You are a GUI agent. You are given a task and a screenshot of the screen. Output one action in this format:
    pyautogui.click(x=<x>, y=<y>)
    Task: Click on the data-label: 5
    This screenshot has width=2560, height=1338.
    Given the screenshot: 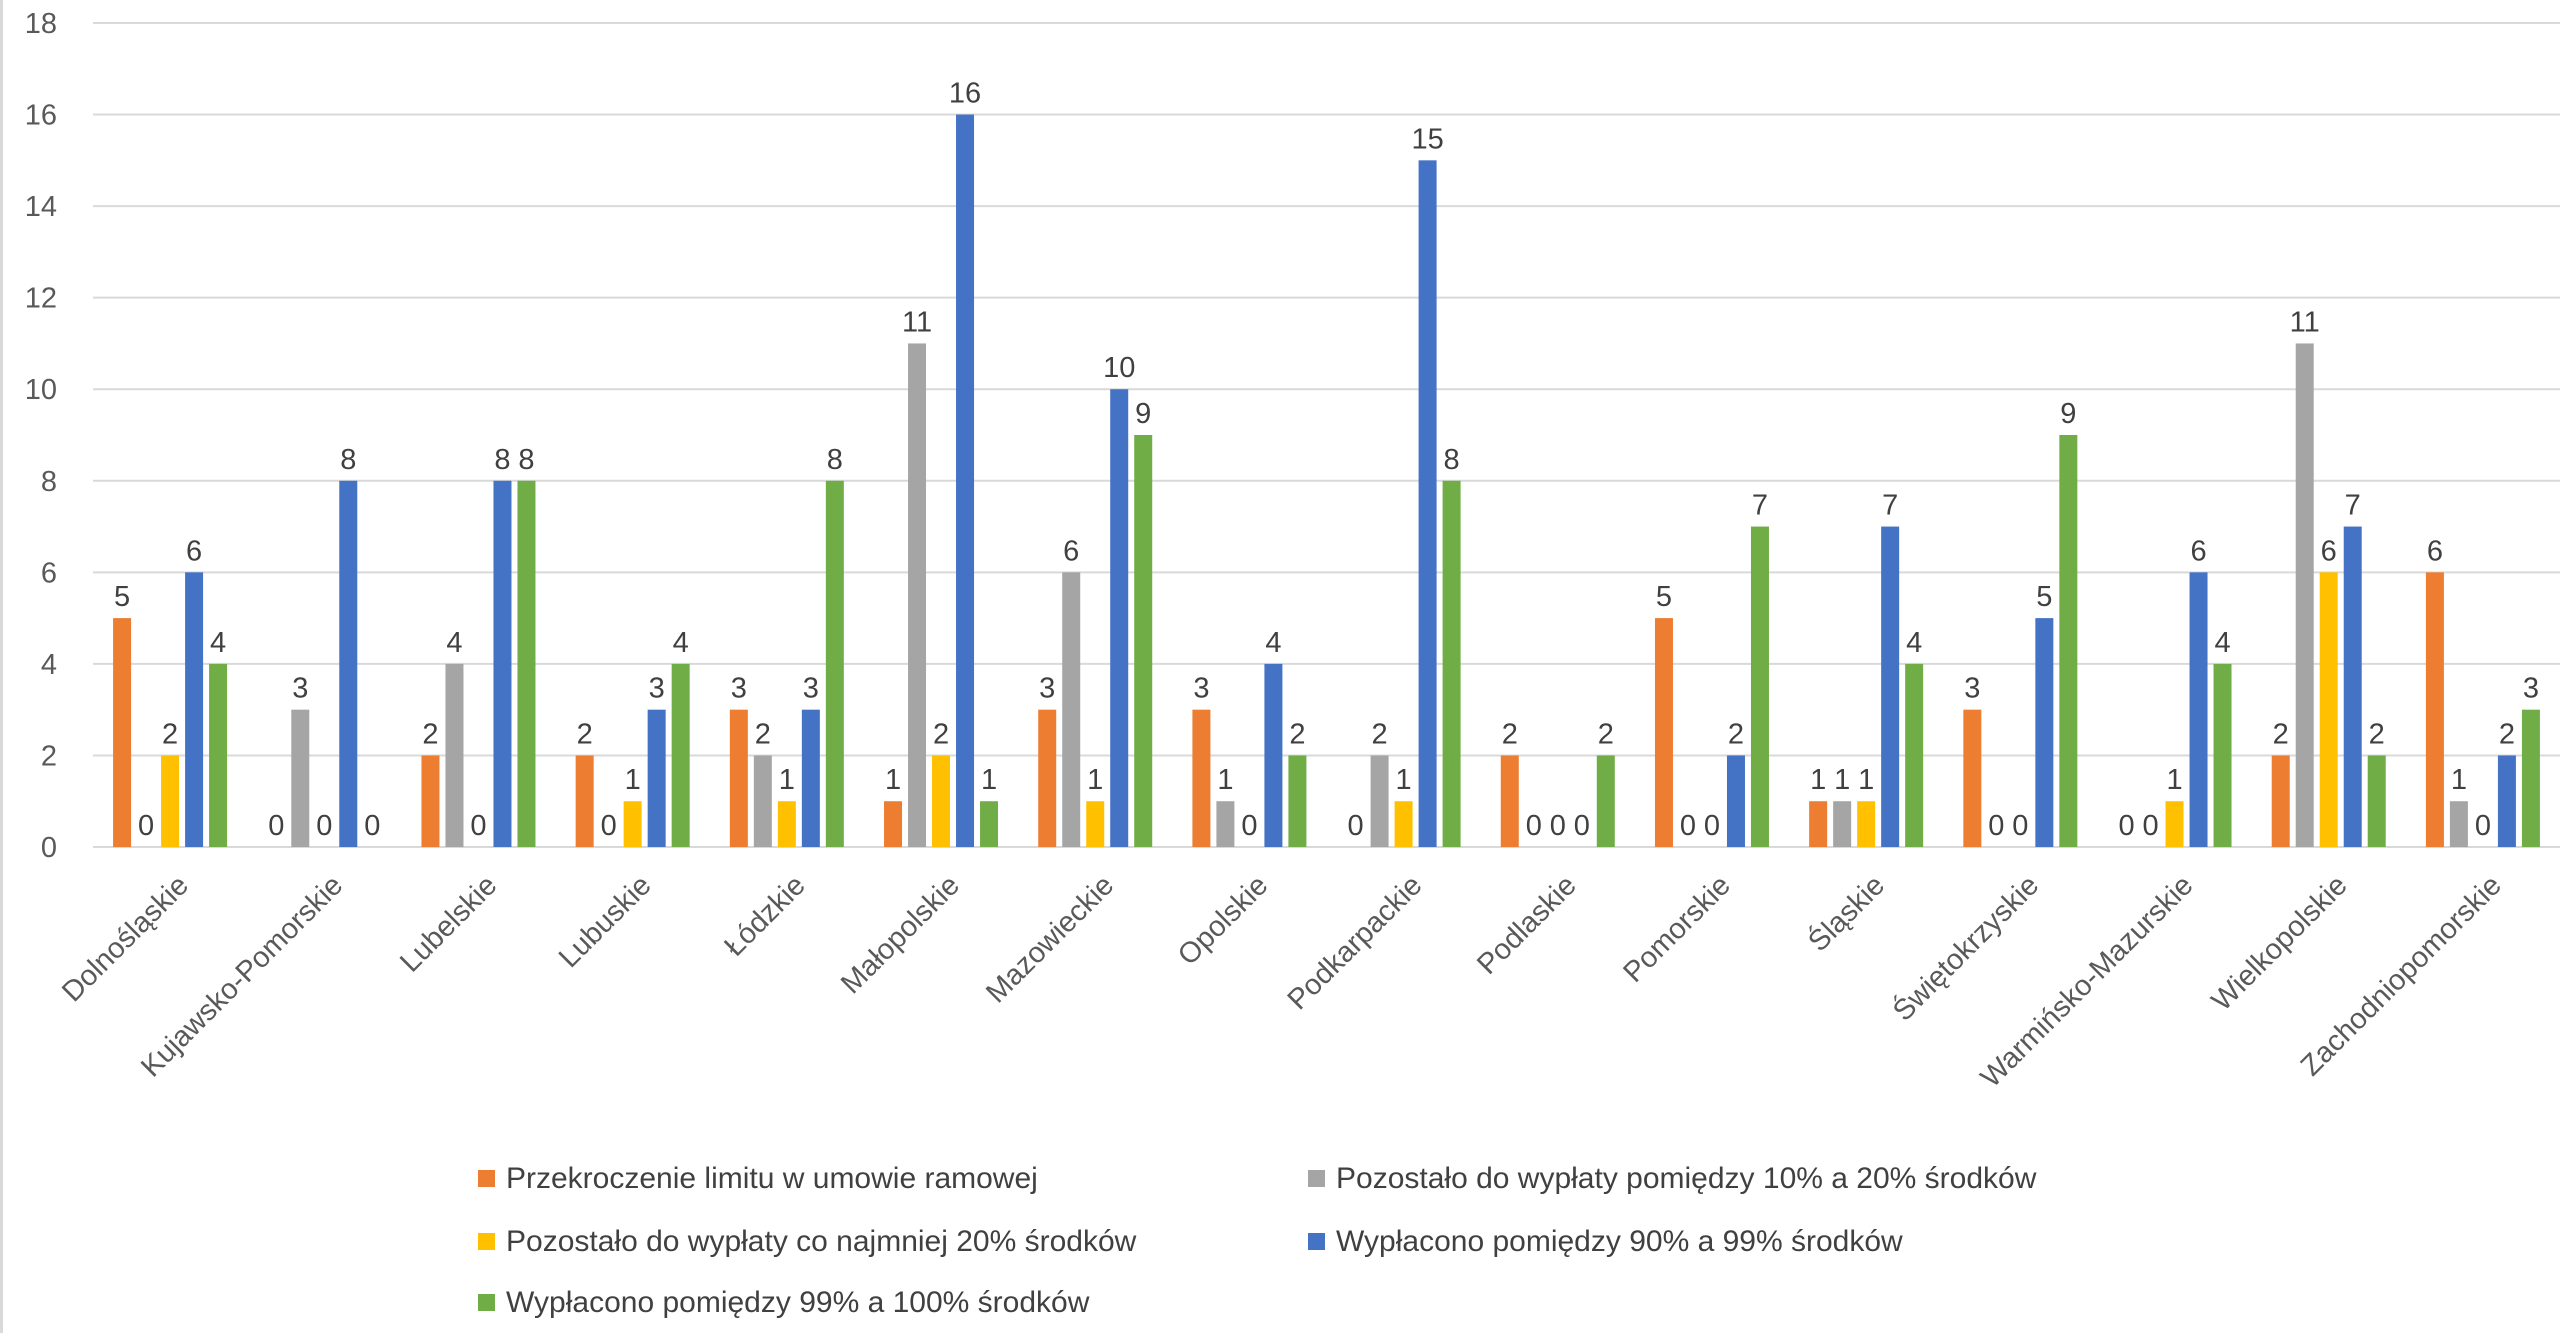 What is the action you would take?
    pyautogui.click(x=122, y=597)
    